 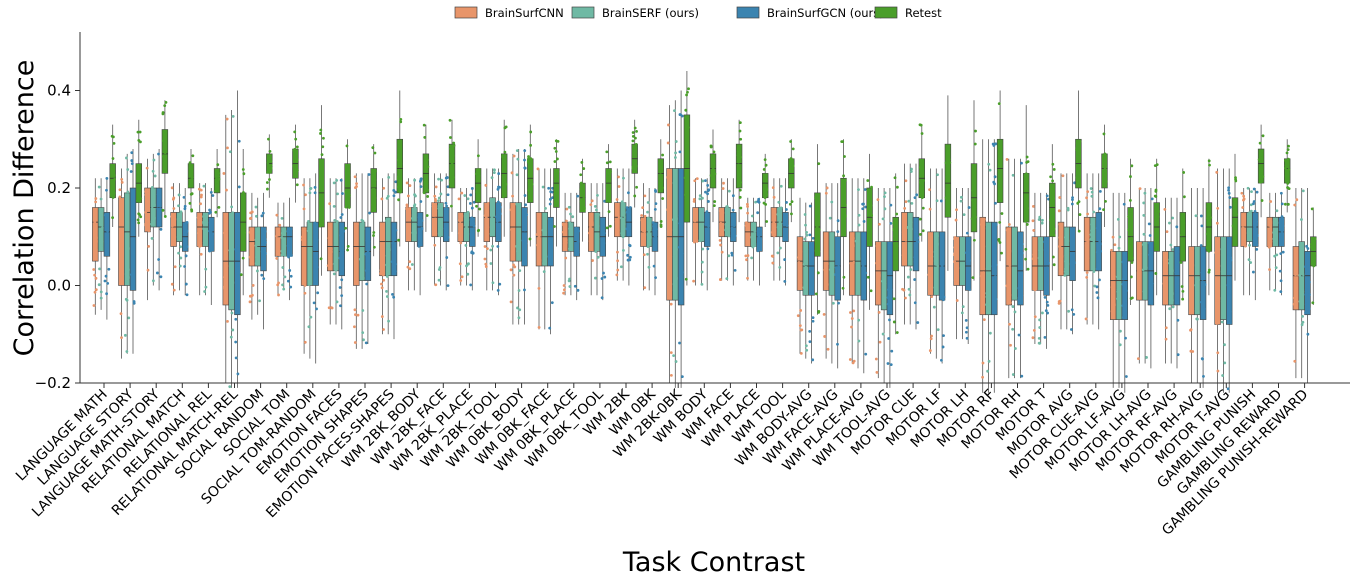 I want to click on y-axis-label: Correlation Difference, so click(x=24, y=208).